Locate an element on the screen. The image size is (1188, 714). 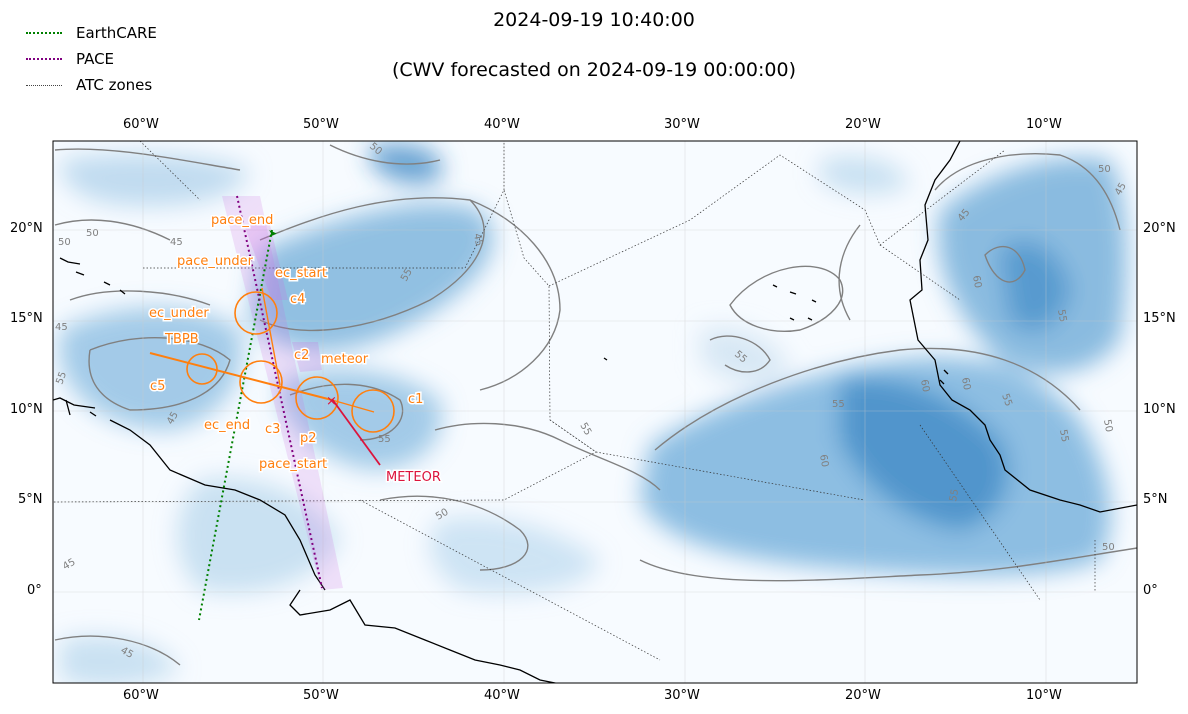
lat-tick-left: 15°N is located at coordinates (26, 318).